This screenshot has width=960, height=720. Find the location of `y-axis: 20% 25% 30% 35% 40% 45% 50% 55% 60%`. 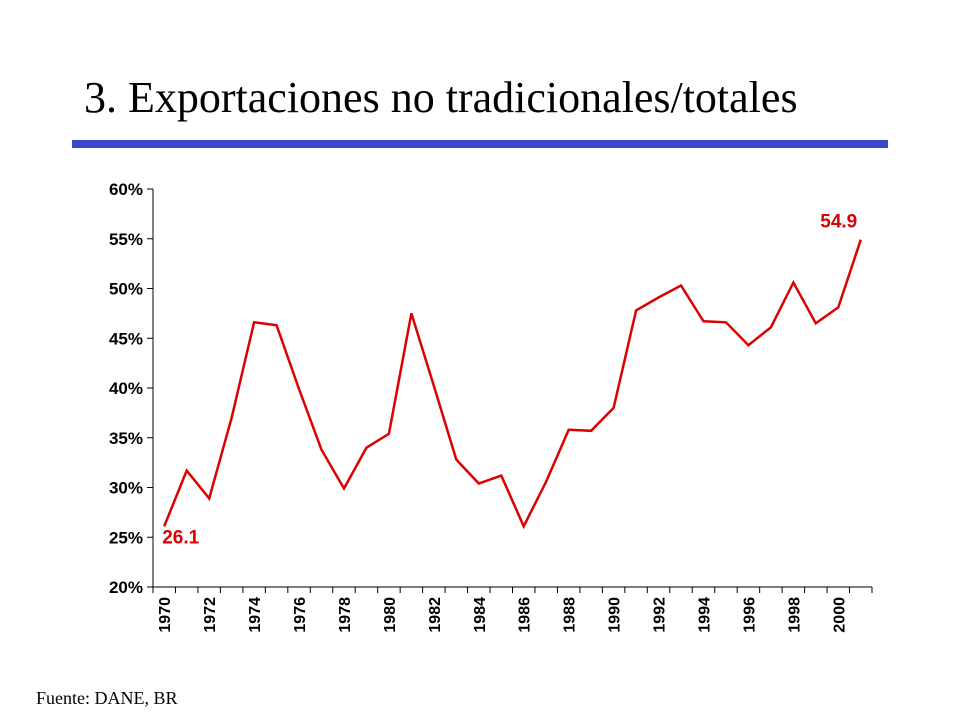

y-axis: 20% 25% 30% 35% 40% 45% 50% 55% 60% is located at coordinates (131, 388).